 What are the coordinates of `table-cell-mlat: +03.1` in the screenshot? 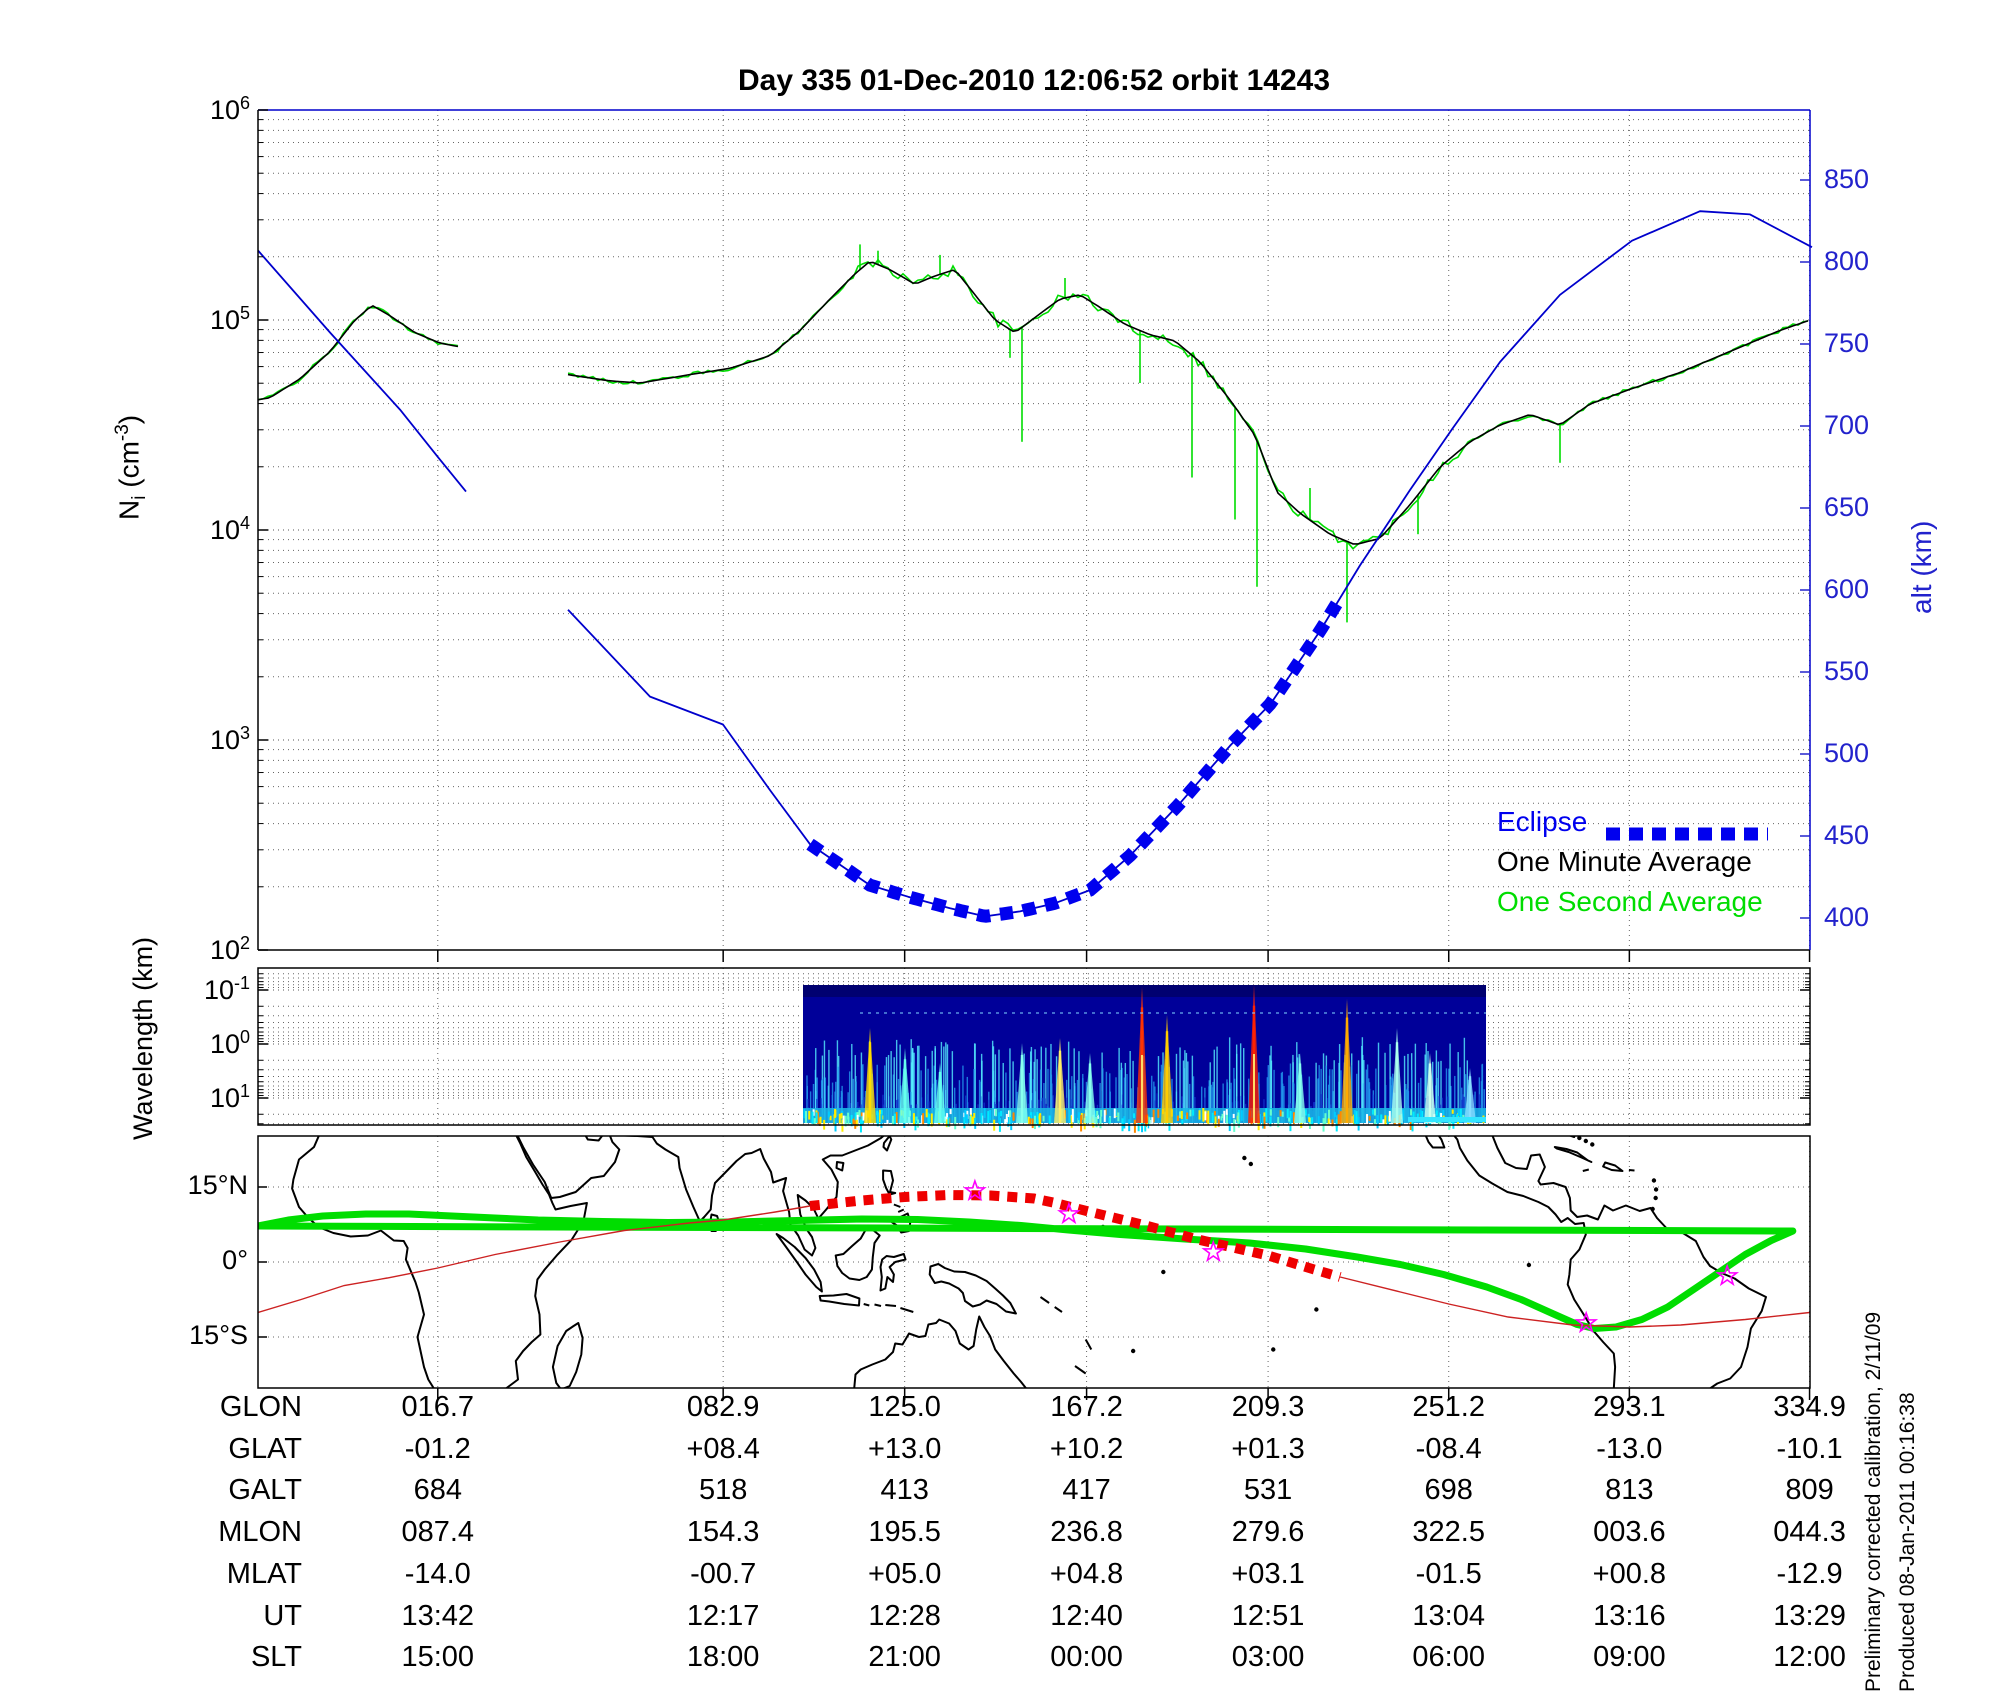 It's located at (1268, 1573).